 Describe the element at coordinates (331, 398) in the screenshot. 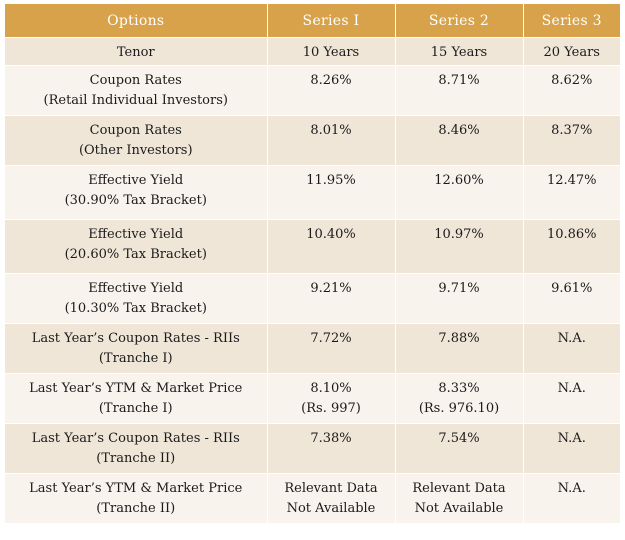

I see `series-1-cell: 8.10% (Rs. 997)` at that location.